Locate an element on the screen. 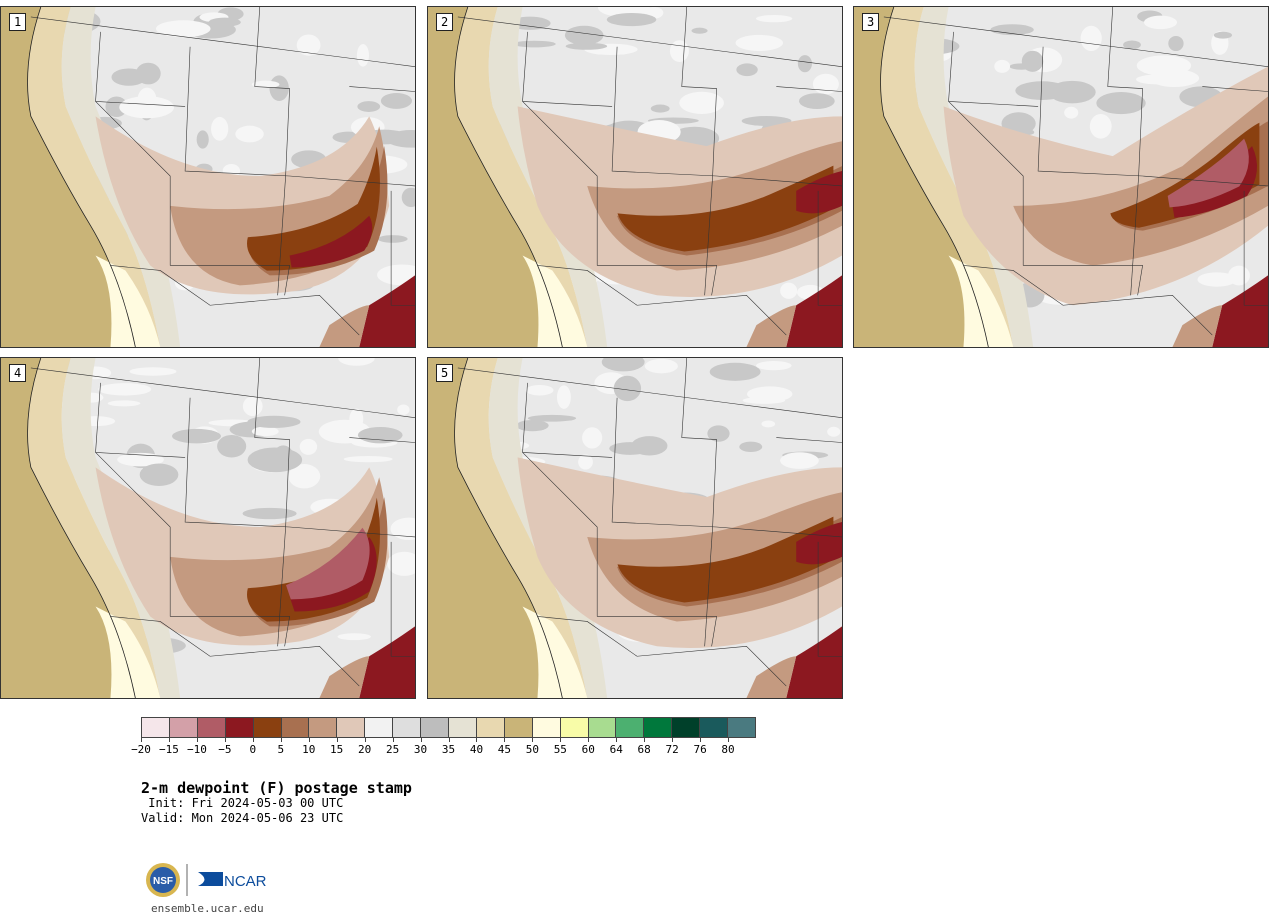  stamp-number-label: 4 is located at coordinates (18, 373).